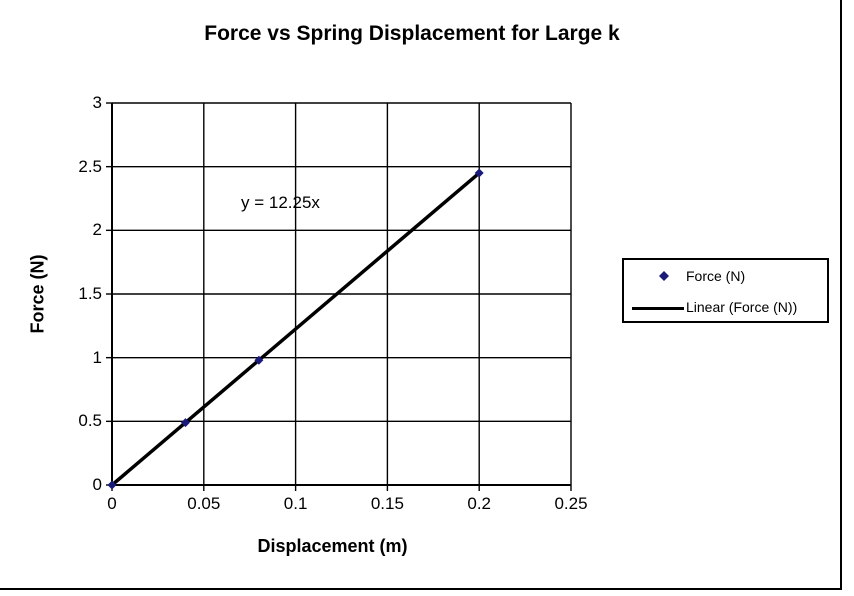 This screenshot has height=596, width=854. What do you see at coordinates (204, 503) in the screenshot?
I see `x-tick-label: 0.05` at bounding box center [204, 503].